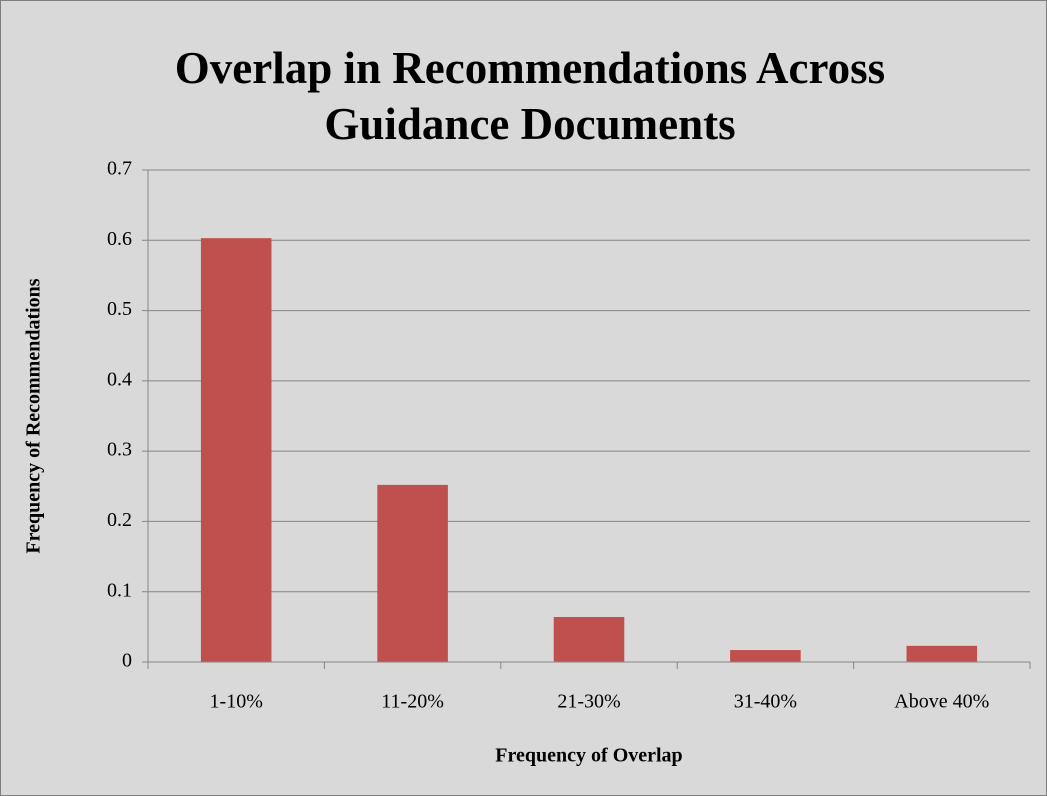 Image resolution: width=1047 pixels, height=796 pixels. What do you see at coordinates (236, 702) in the screenshot?
I see `x-tick-label: 1-10%` at bounding box center [236, 702].